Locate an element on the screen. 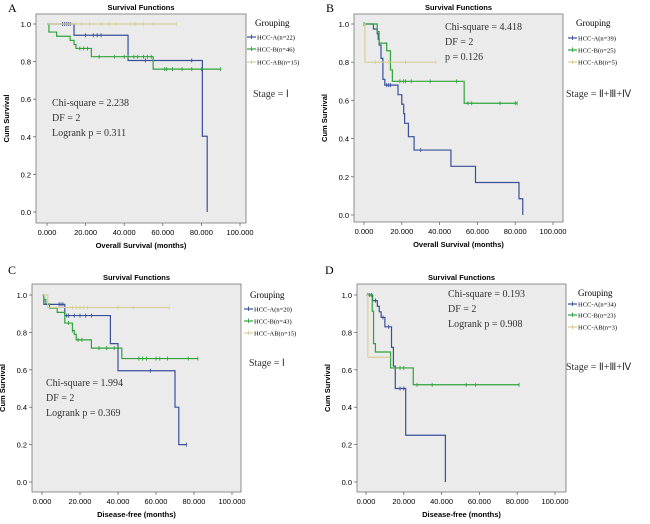  panel-label: B is located at coordinates (330, 8).